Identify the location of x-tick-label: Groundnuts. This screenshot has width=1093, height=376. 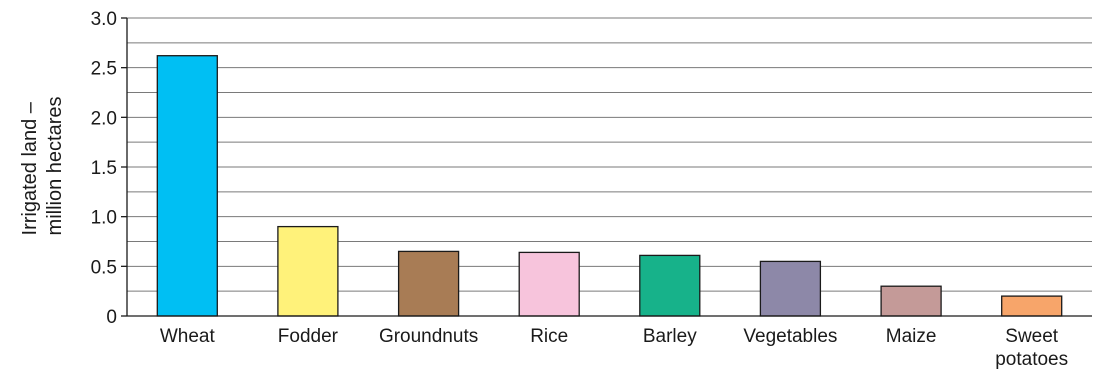
(428, 336).